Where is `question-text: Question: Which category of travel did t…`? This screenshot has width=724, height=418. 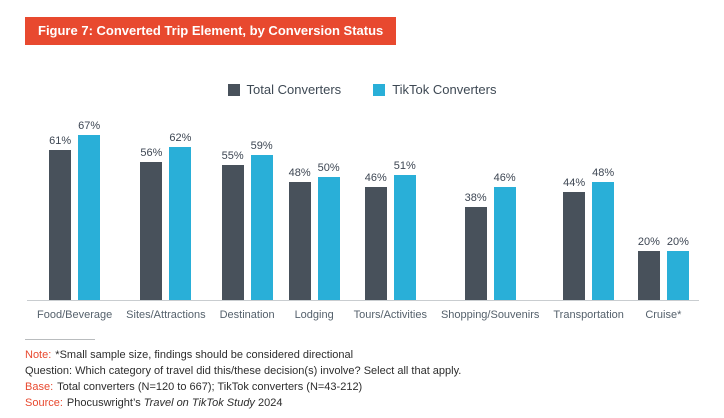
question-text: Question: Which category of travel did t… is located at coordinates (243, 371).